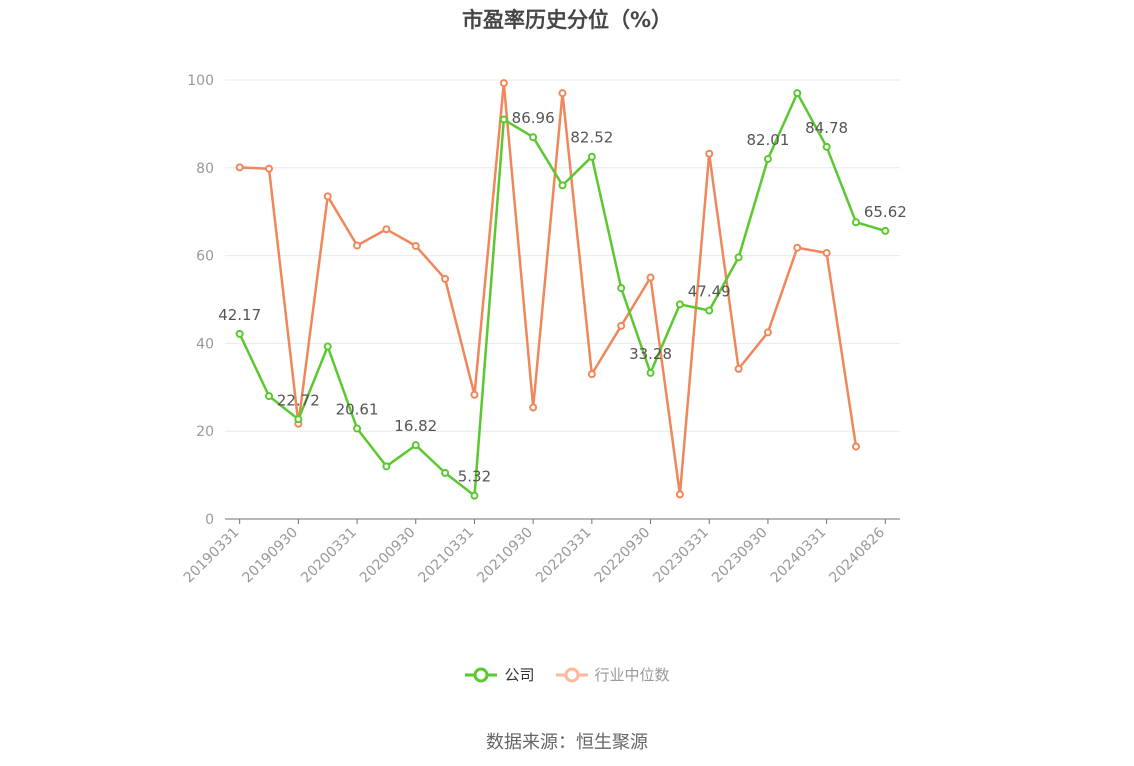 The image size is (1134, 766). What do you see at coordinates (270, 556) in the screenshot?
I see `x-tick-label: 20190930` at bounding box center [270, 556].